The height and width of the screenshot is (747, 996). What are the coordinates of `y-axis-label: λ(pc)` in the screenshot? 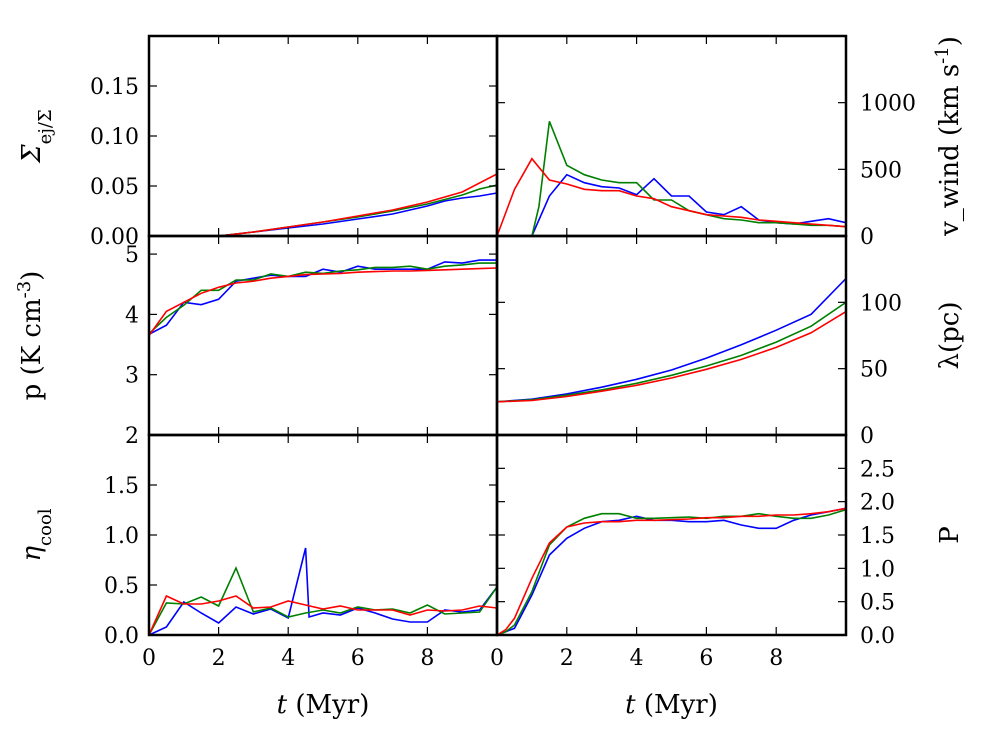 It's located at (950, 336).